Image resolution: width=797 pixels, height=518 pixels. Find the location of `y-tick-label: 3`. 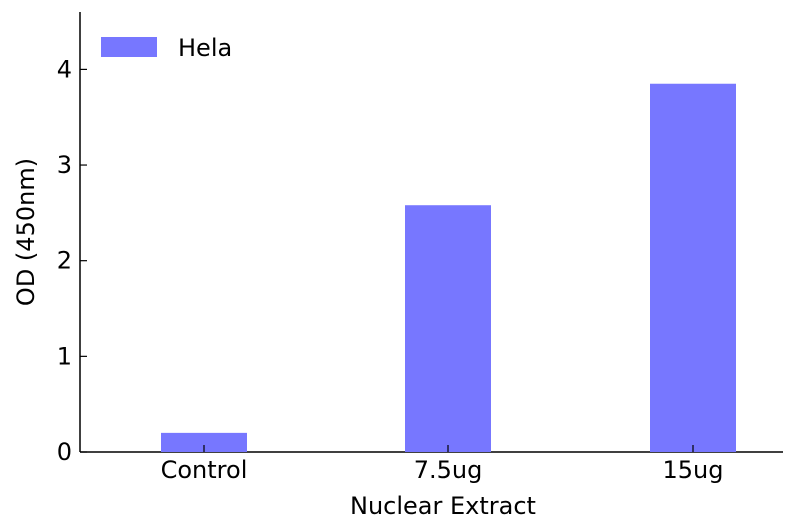

y-tick-label: 3 is located at coordinates (64, 165).